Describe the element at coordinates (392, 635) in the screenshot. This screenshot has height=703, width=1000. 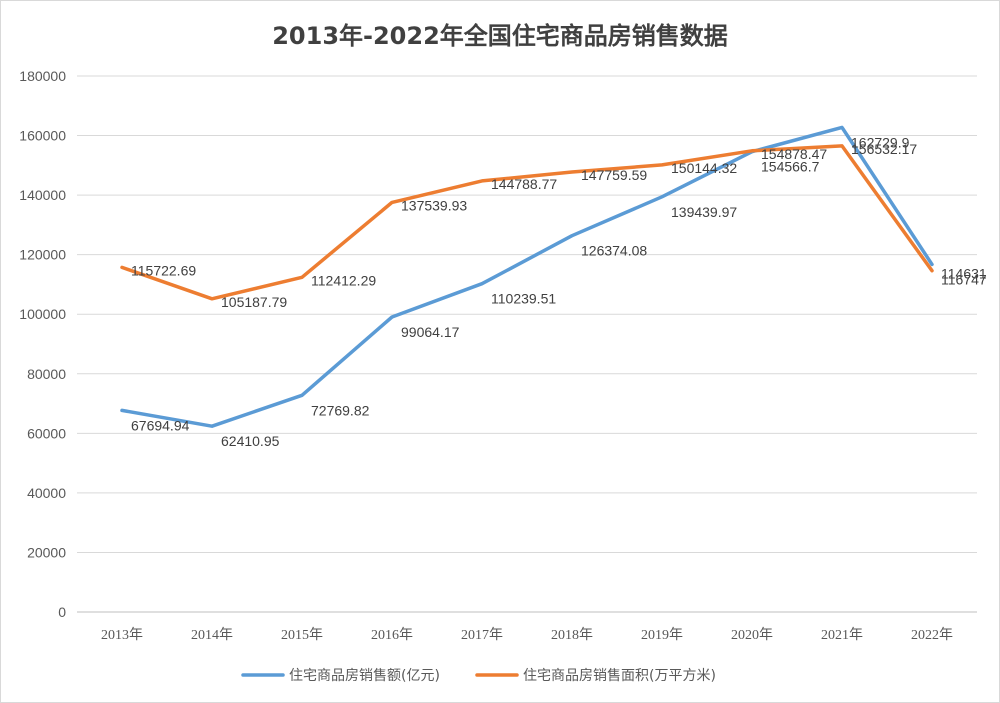
I see `x-tick-label: 2016年` at that location.